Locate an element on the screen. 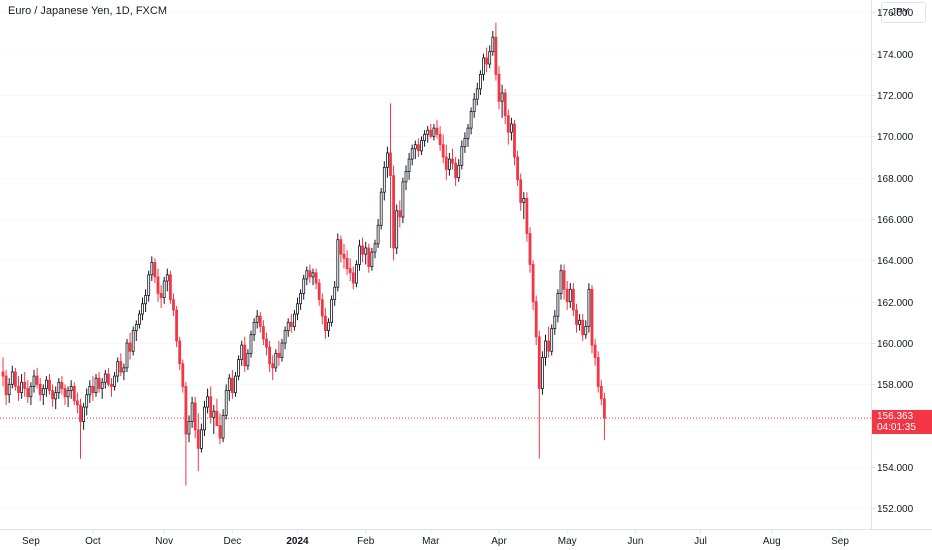 This screenshot has width=932, height=550. currency-button: JPY is located at coordinates (903, 12).